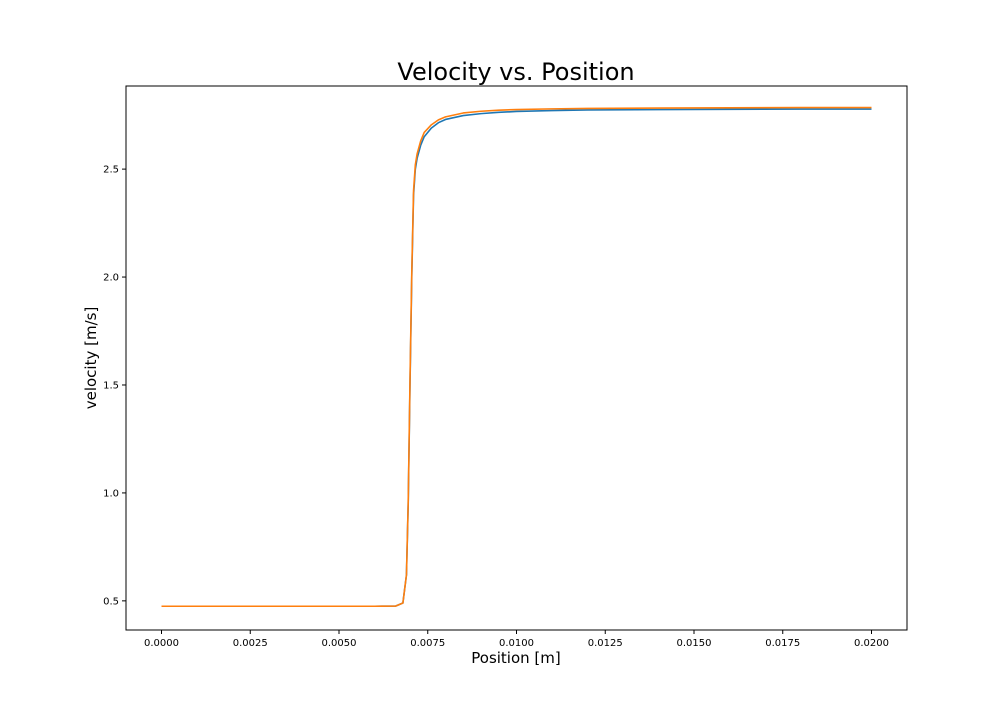 This screenshot has height=720, width=1008. I want to click on x-tick-label: 0.0050, so click(339, 643).